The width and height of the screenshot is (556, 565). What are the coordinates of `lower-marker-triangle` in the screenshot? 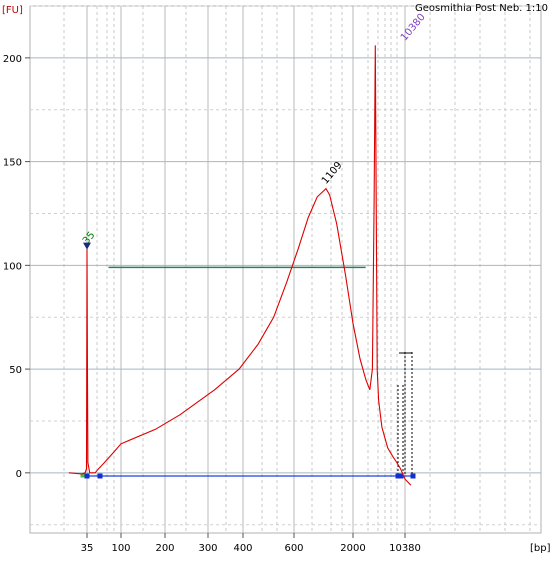 It's located at (87, 246).